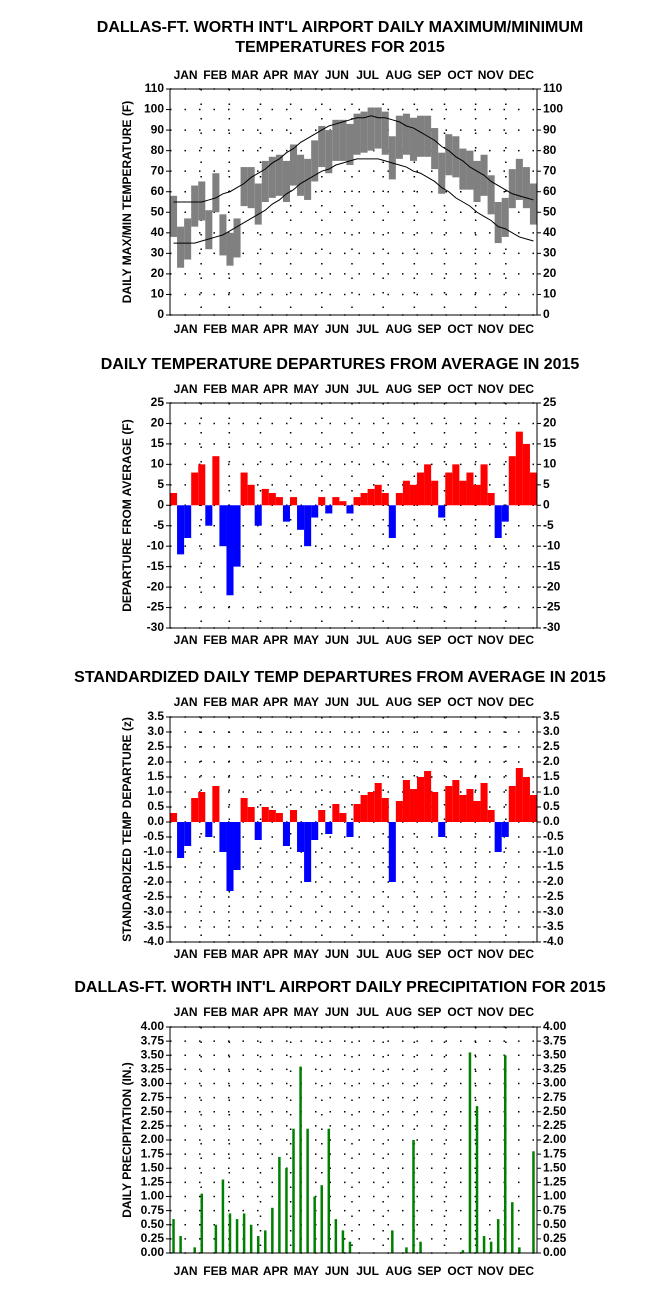 This screenshot has height=1307, width=670. What do you see at coordinates (153, 1097) in the screenshot?
I see `y-tick-label: 2.75` at bounding box center [153, 1097].